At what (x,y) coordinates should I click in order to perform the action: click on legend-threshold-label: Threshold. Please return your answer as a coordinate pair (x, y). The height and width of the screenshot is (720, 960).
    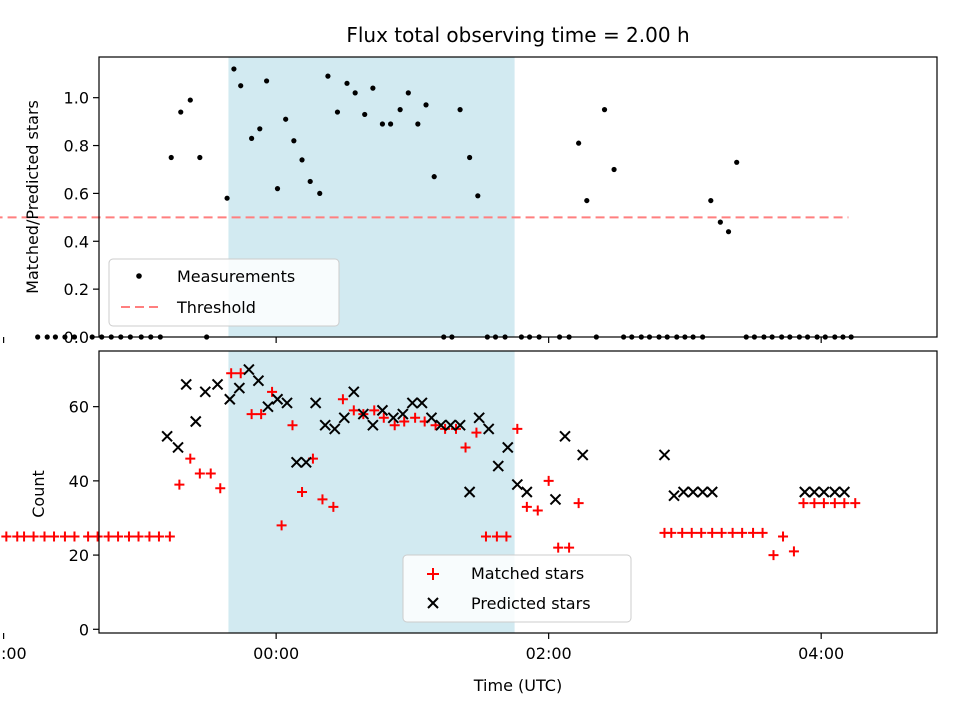
    Looking at the image, I should click on (216, 307).